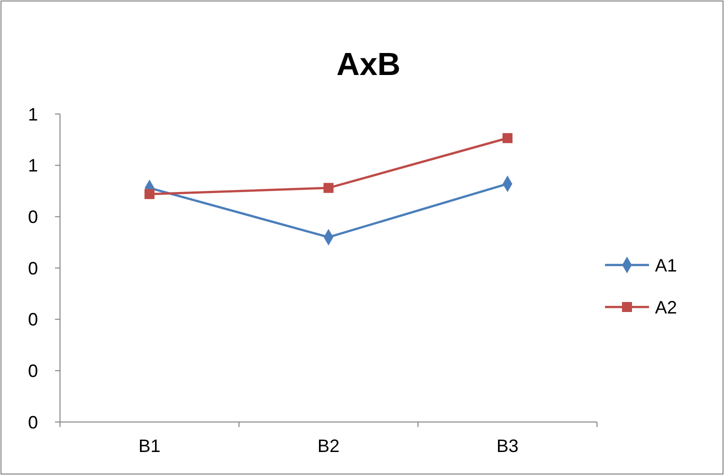 The height and width of the screenshot is (475, 724). Describe the element at coordinates (328, 446) in the screenshot. I see `x-tick-label: B2` at that location.